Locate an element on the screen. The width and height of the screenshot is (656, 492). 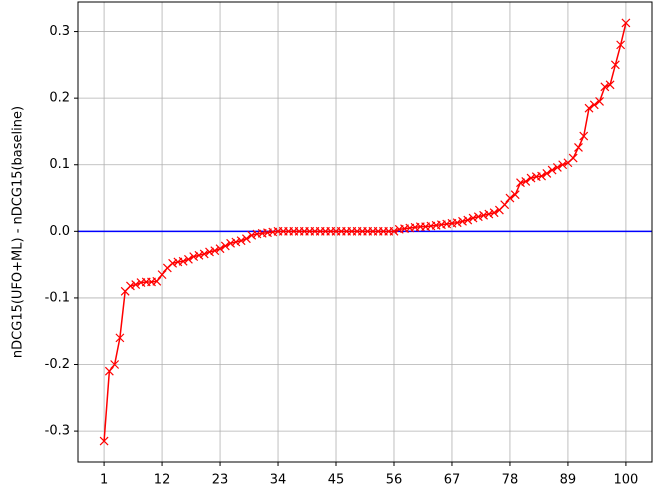
y-tick-label: 0.0 is located at coordinates (59, 231).